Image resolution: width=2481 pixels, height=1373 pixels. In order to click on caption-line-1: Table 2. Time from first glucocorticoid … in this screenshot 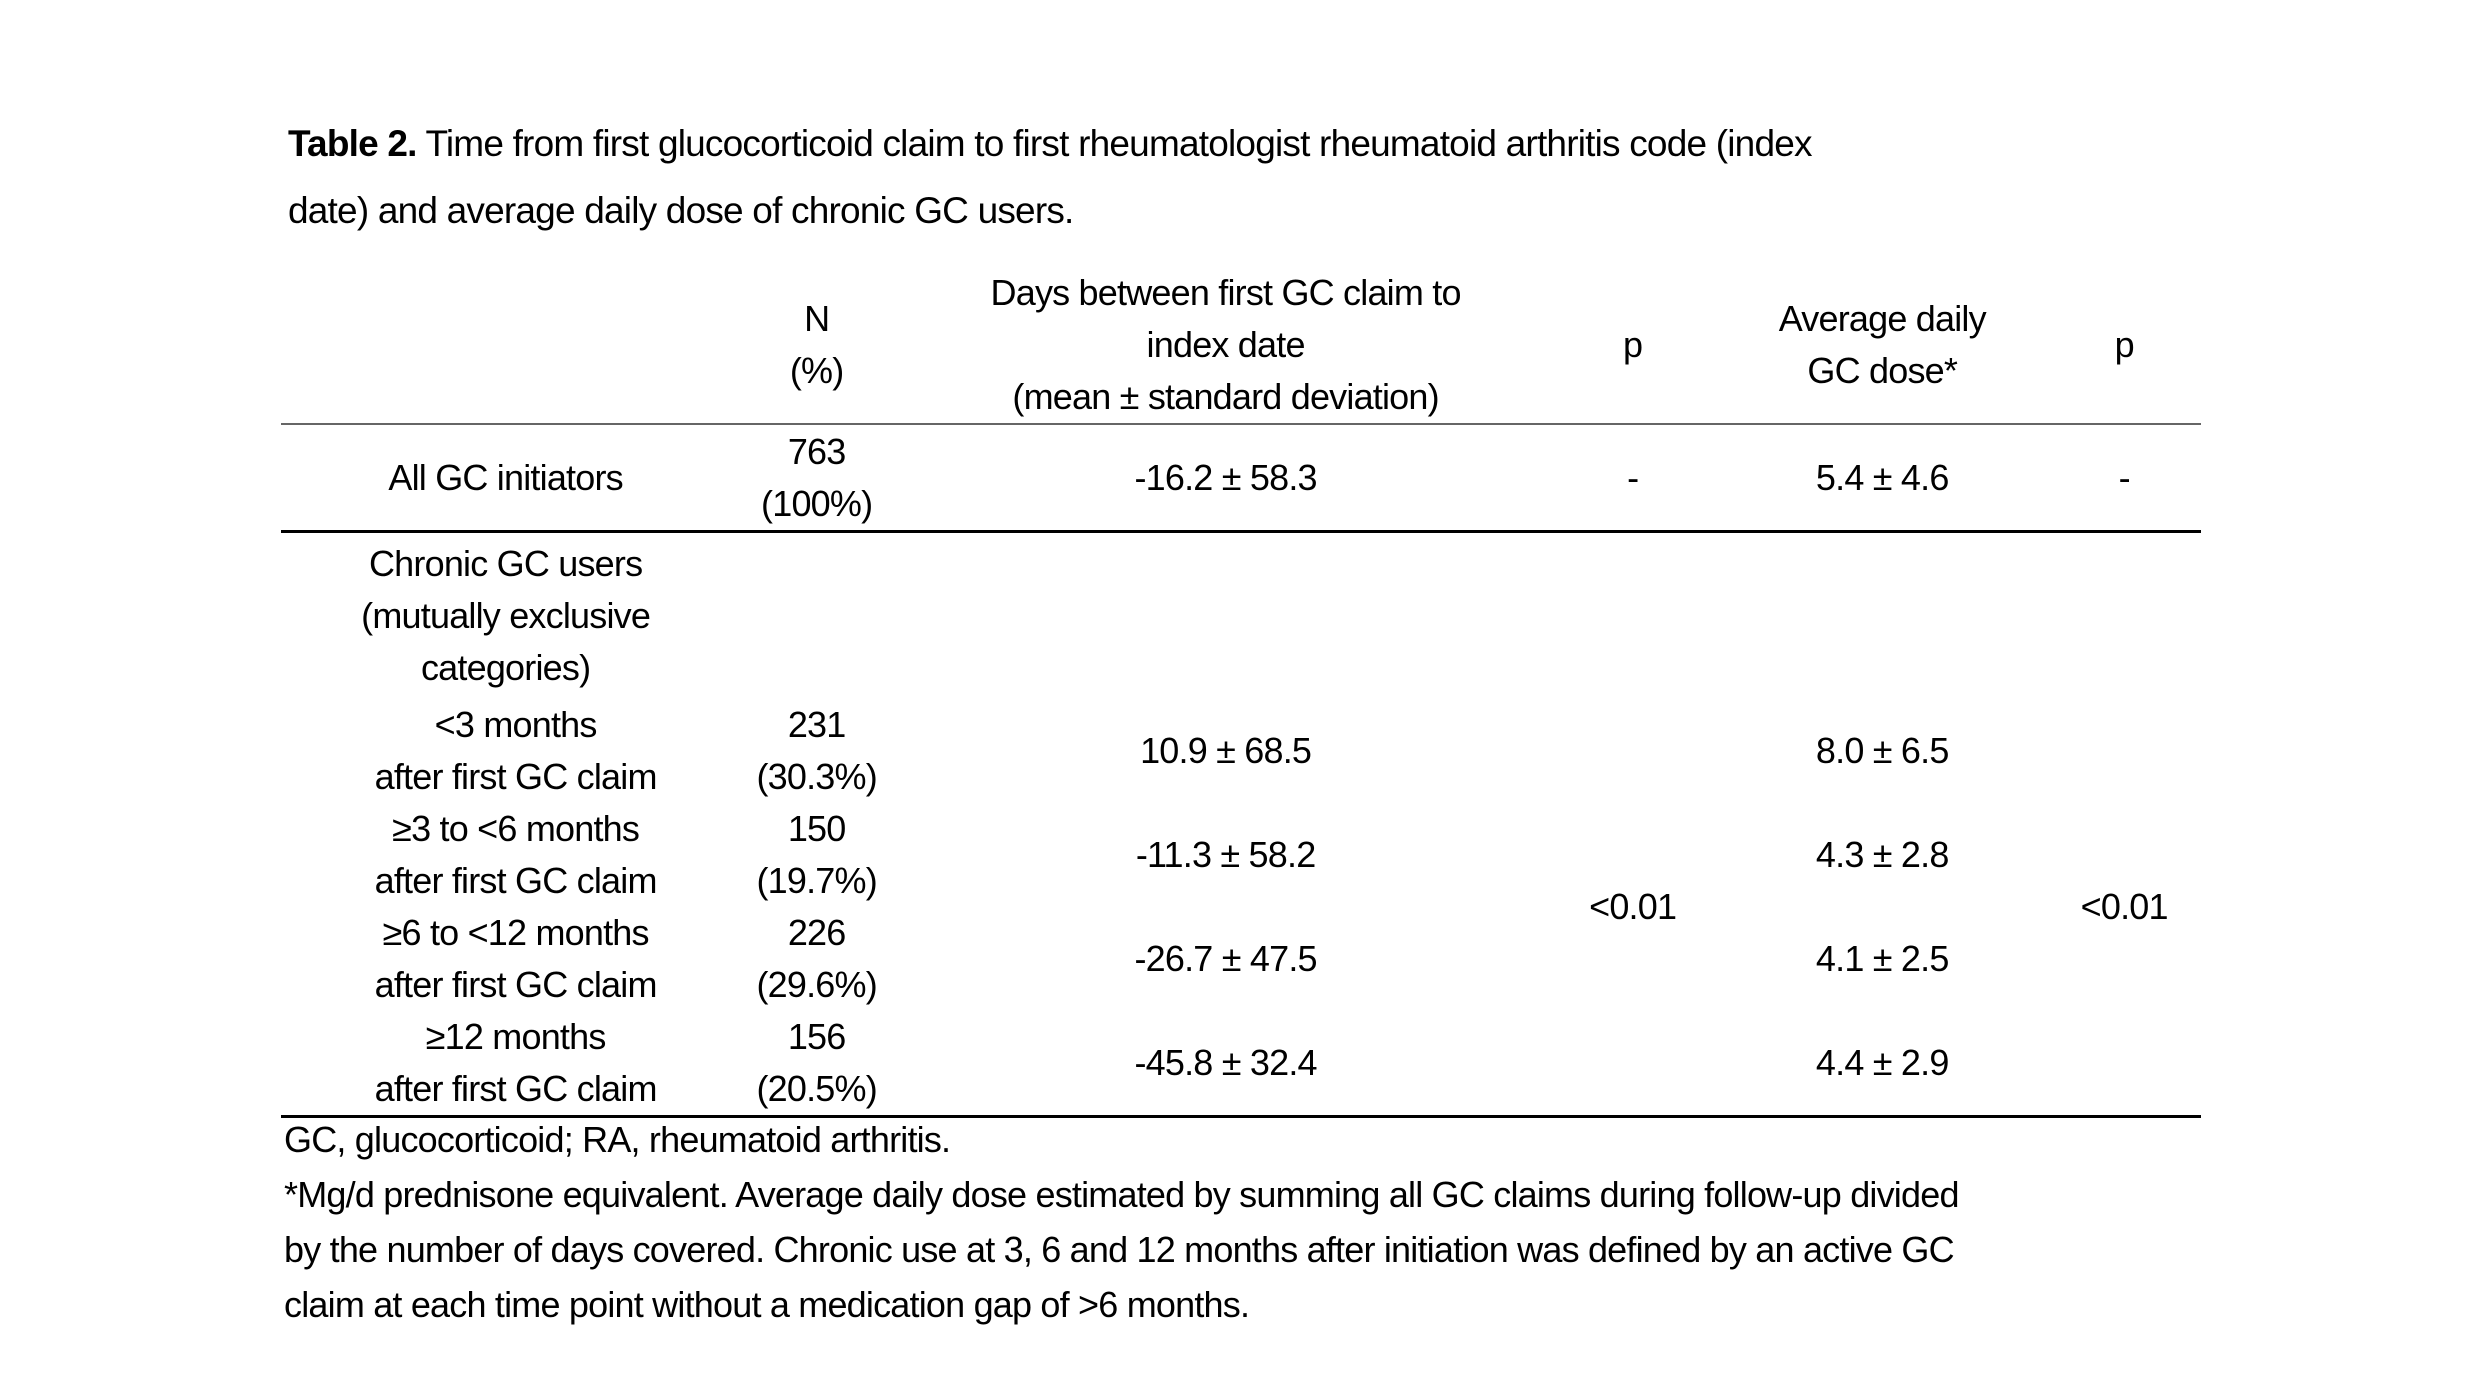, I will do `click(1050, 143)`.